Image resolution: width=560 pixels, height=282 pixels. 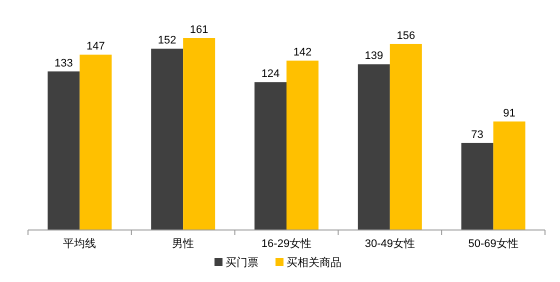 I want to click on legend-label: 买相关商品, so click(x=314, y=262).